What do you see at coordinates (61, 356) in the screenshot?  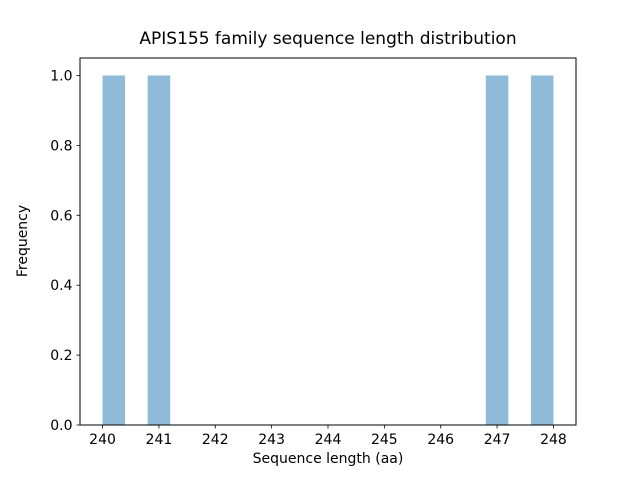 I see `y-tick-label: 0.2` at bounding box center [61, 356].